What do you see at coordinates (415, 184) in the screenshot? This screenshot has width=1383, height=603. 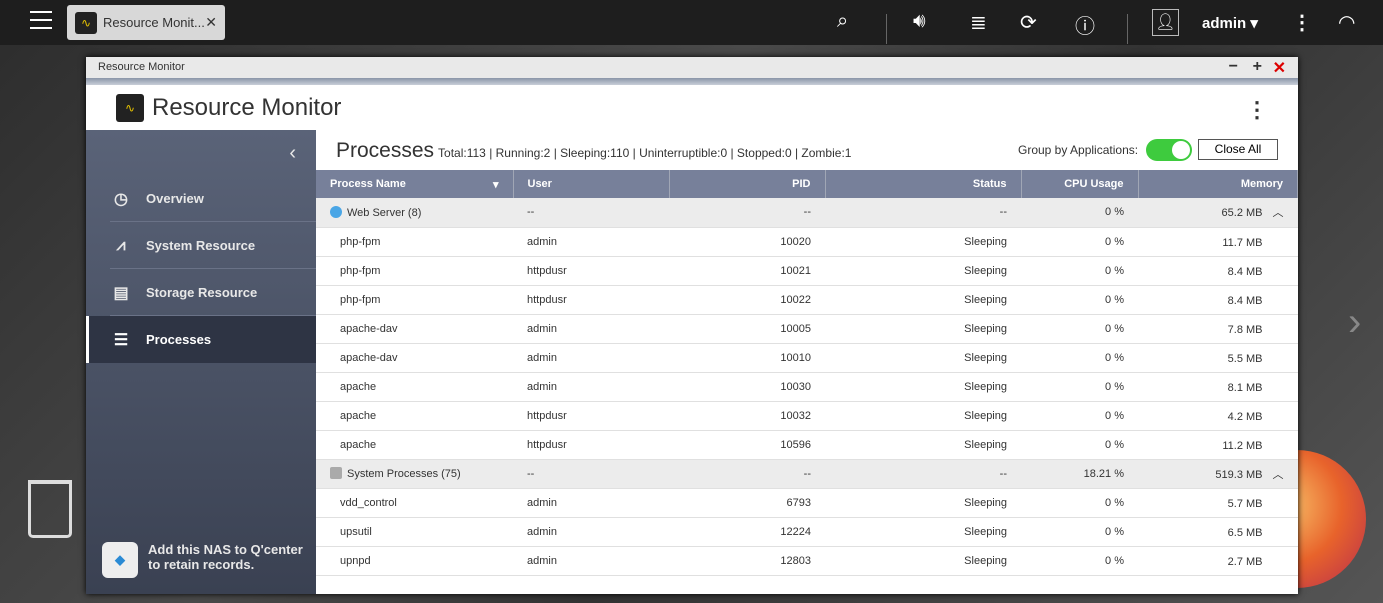 I see `col-process-name: Process Name ▾` at bounding box center [415, 184].